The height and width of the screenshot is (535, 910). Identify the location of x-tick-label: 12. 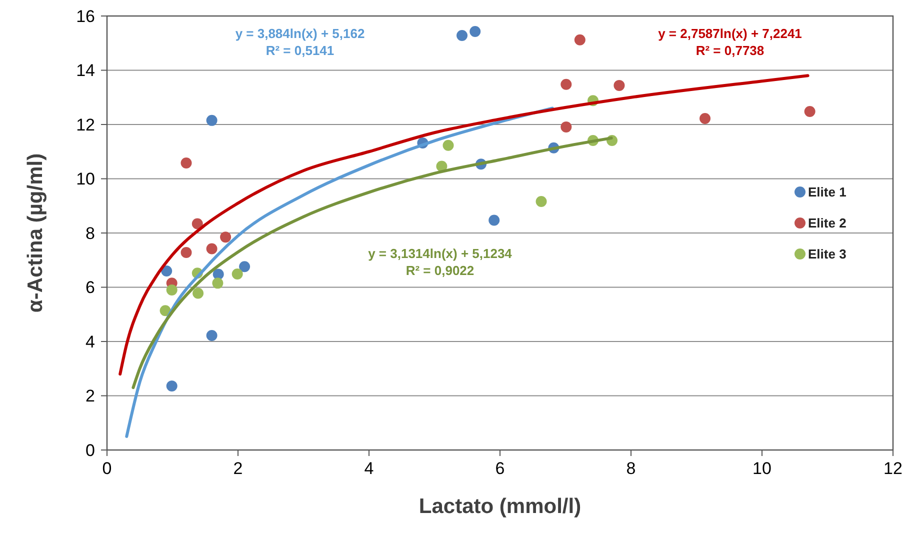
(893, 468).